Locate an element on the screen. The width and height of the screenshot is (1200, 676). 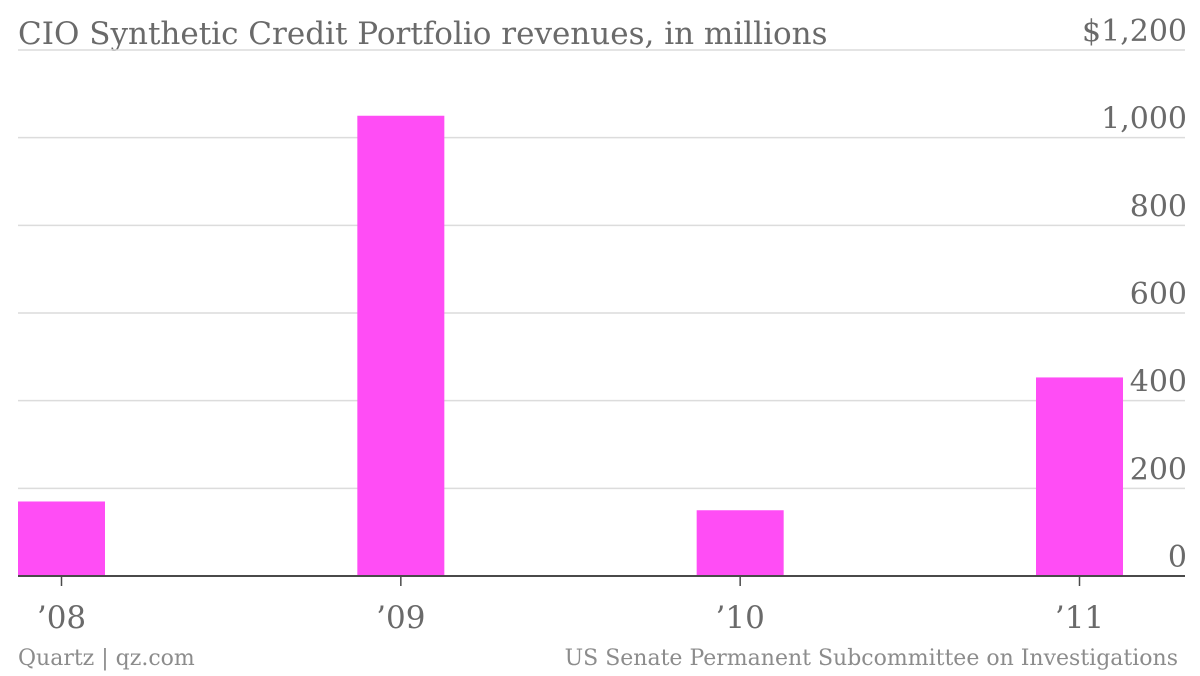
y-tick-label: 400 is located at coordinates (1158, 382).